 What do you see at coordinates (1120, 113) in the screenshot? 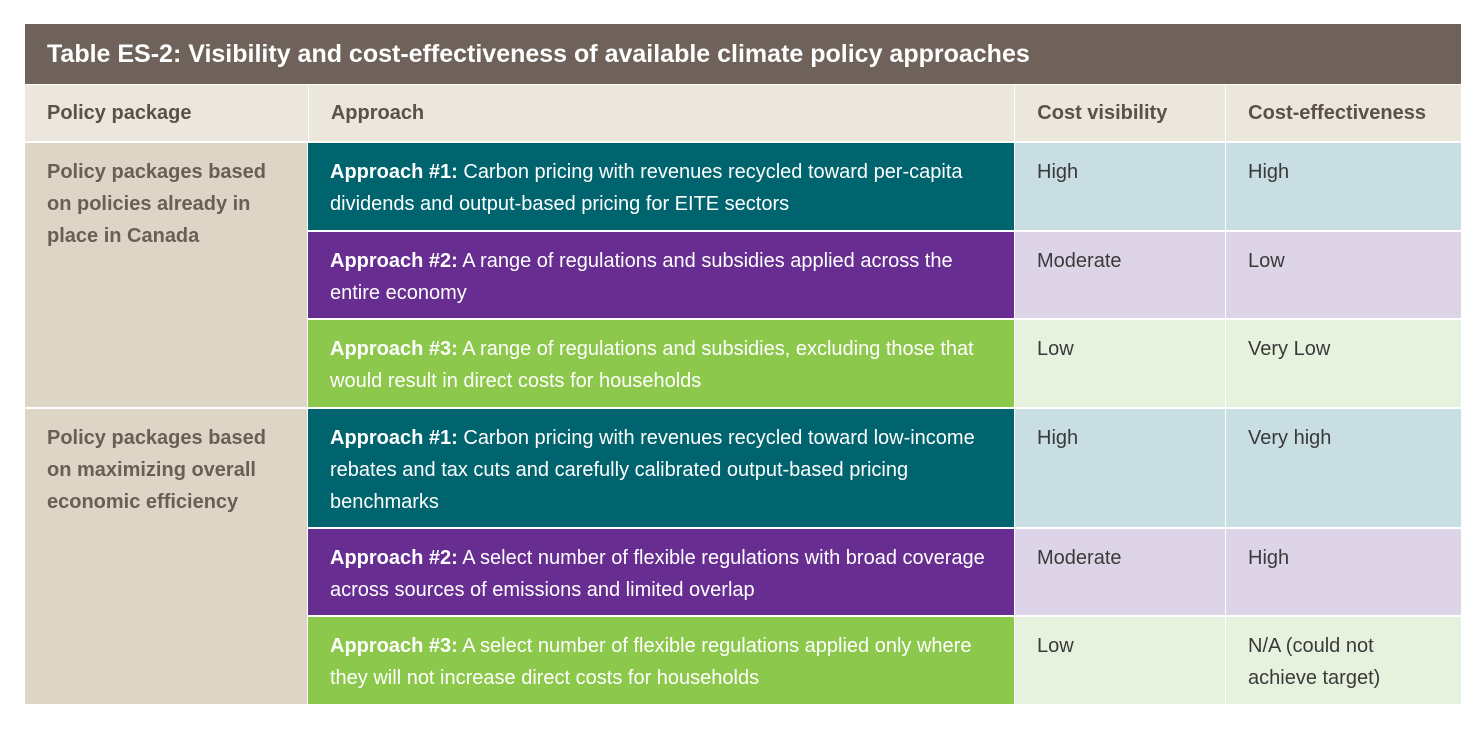
I see `header-cost-visibility: Cost visibility` at bounding box center [1120, 113].